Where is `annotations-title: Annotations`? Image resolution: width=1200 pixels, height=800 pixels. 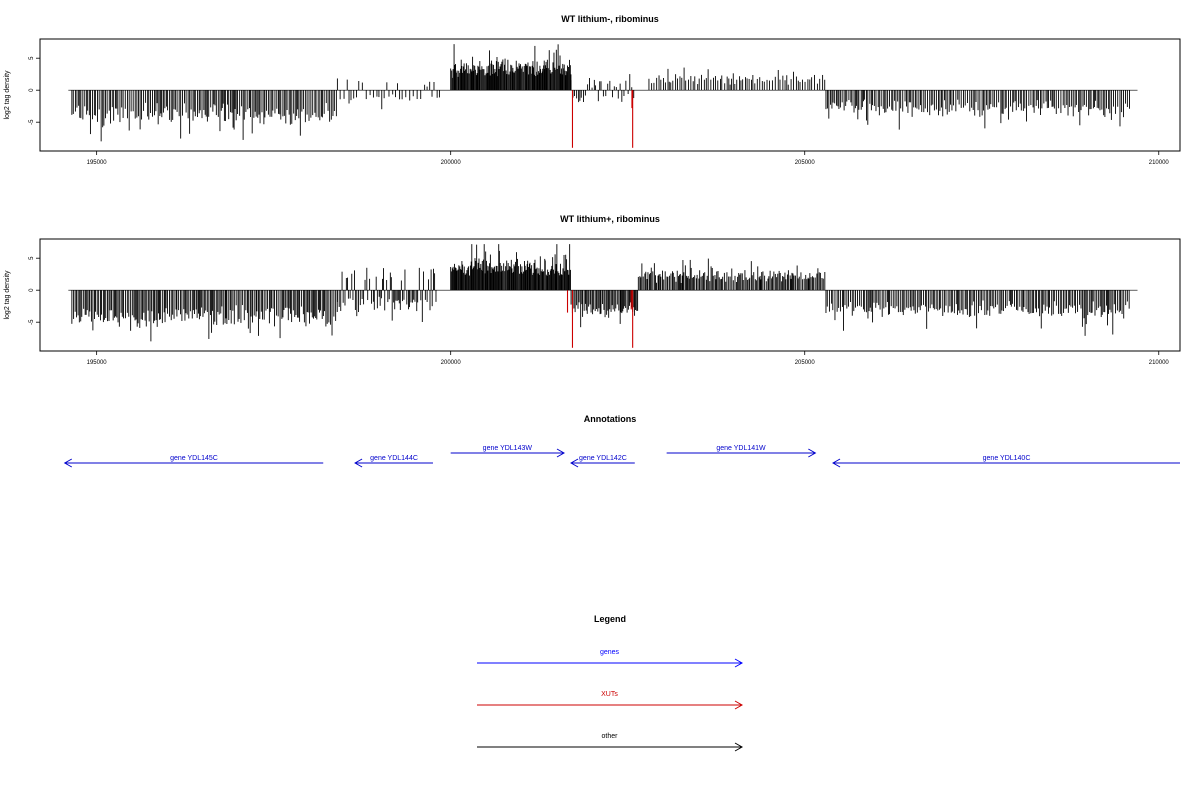
annotations-title: Annotations is located at coordinates (610, 419).